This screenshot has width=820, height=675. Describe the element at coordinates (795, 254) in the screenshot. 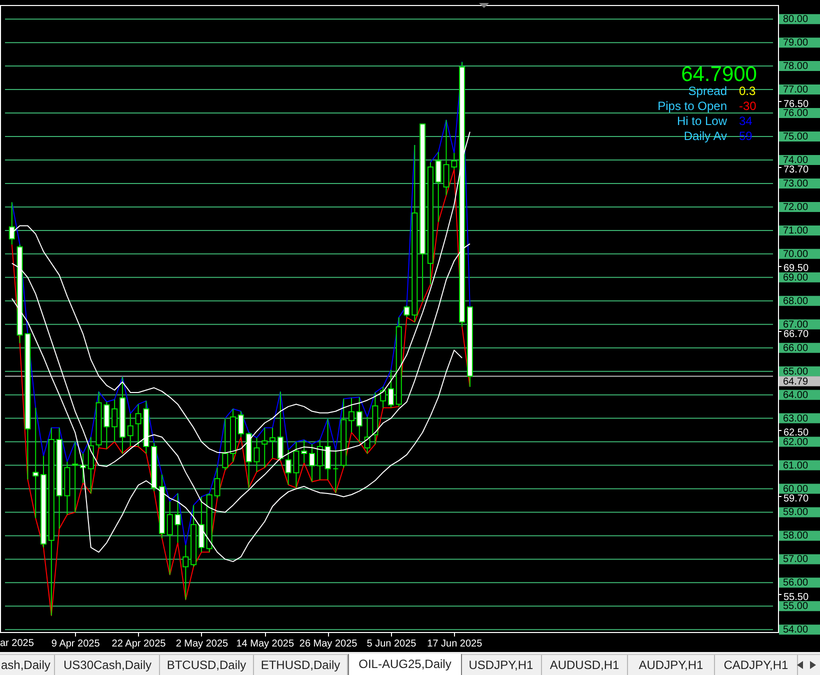

I see `ref-line-label: 70.00` at that location.